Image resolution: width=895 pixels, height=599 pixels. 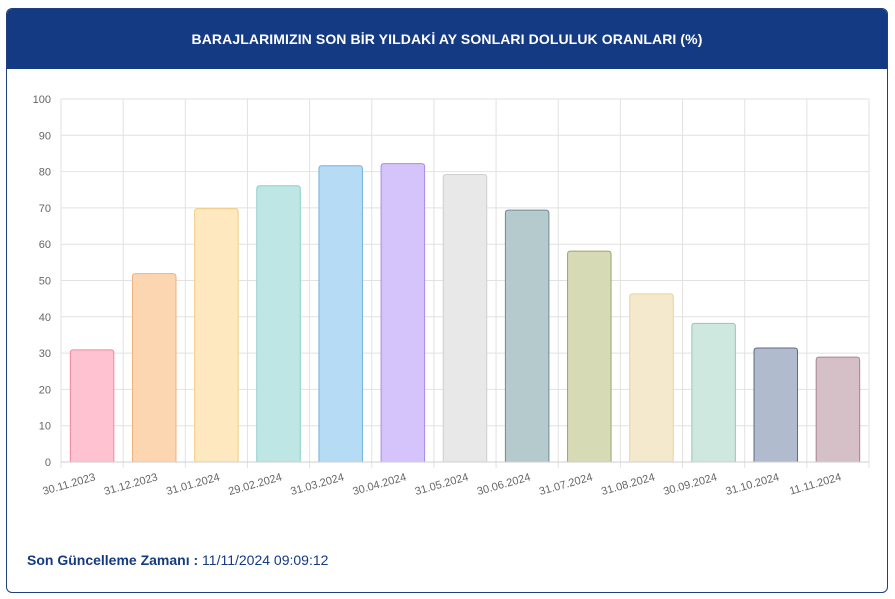 What do you see at coordinates (265, 560) in the screenshot?
I see `last-update-value: 11/11/2024 09:09:12` at bounding box center [265, 560].